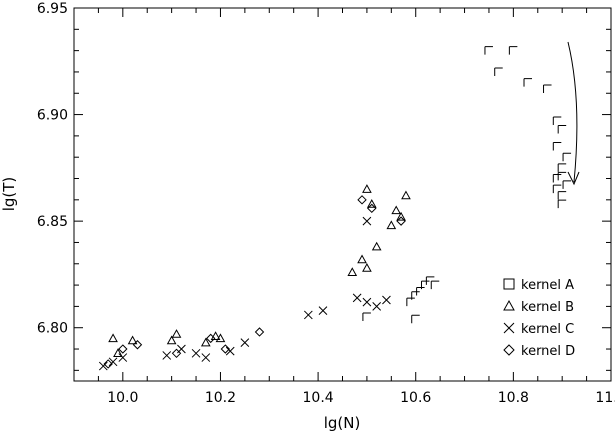  Describe the element at coordinates (605, 398) in the screenshot. I see `x-tick-label: 11.0` at that location.